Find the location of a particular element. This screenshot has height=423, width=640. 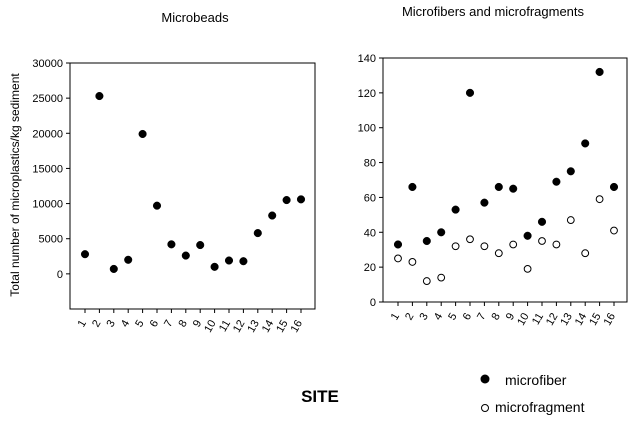

microbeads-y-axis: 0 5000 10000 15000 20000 25000 30000 is located at coordinates (51, 169).